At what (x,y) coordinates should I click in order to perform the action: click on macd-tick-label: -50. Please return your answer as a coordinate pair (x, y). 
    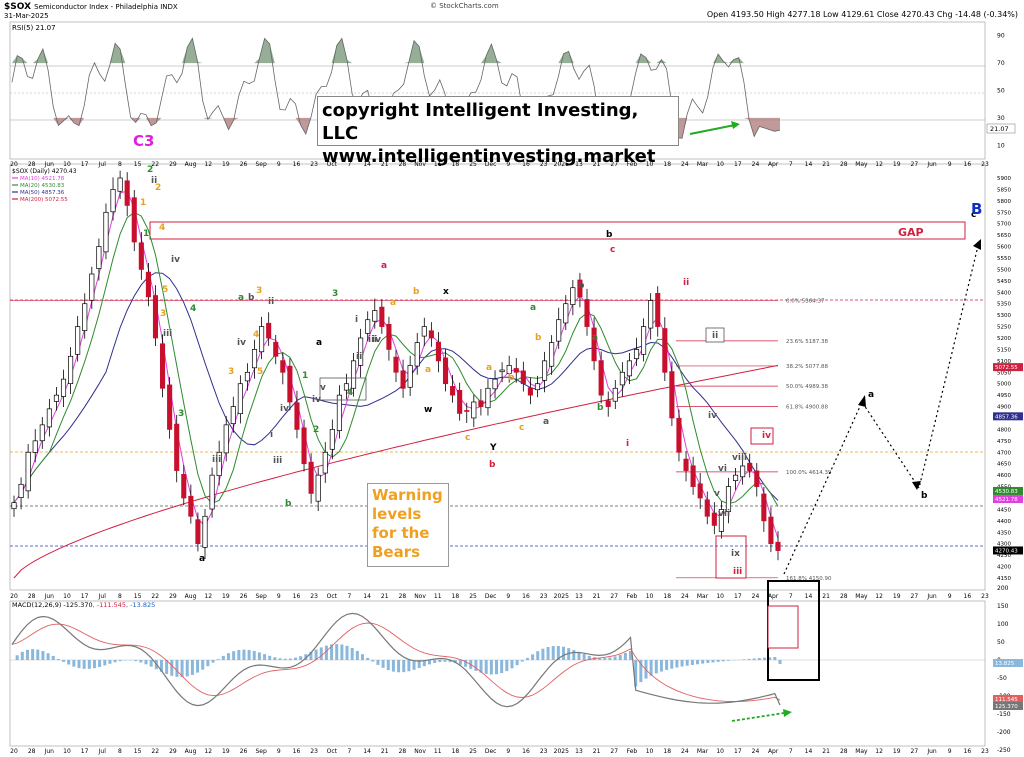
    Looking at the image, I should click on (1002, 678).